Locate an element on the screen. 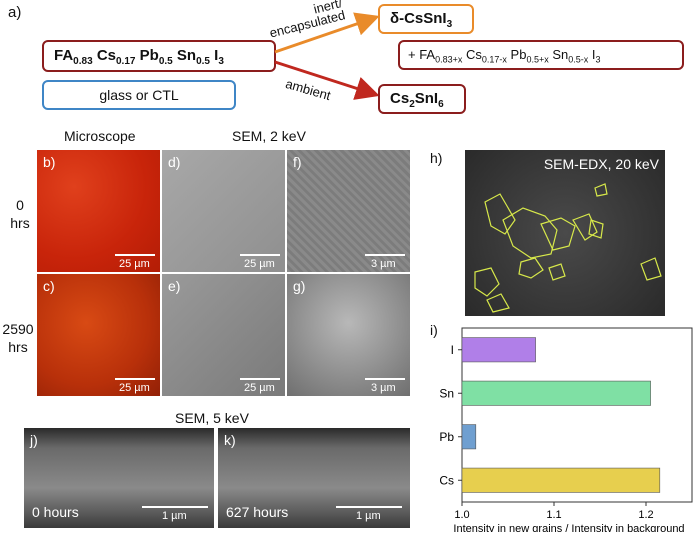  reactant-formula-box: FA0.83 Cs0.17 Pb0.5 Sn0.5 I3 is located at coordinates (159, 56).